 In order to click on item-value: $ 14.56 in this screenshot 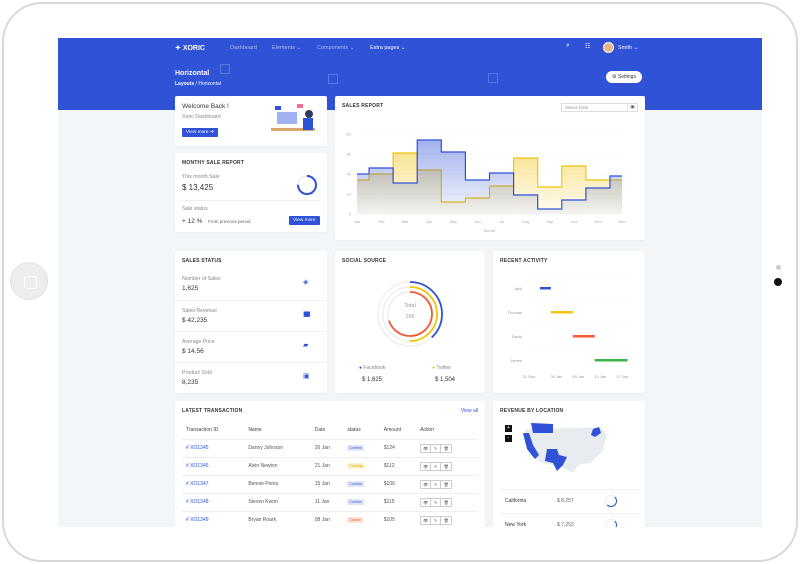, I will do `click(193, 351)`.